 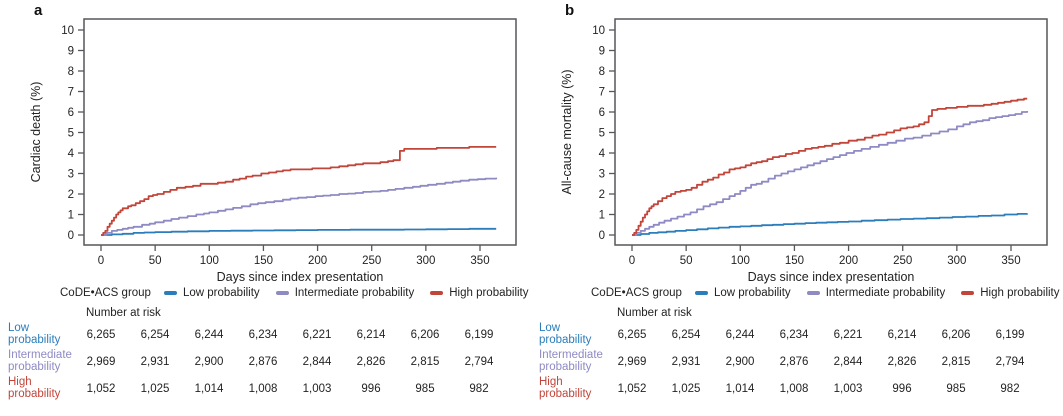 What do you see at coordinates (848, 388) in the screenshot?
I see `risk-value: 1,003` at bounding box center [848, 388].